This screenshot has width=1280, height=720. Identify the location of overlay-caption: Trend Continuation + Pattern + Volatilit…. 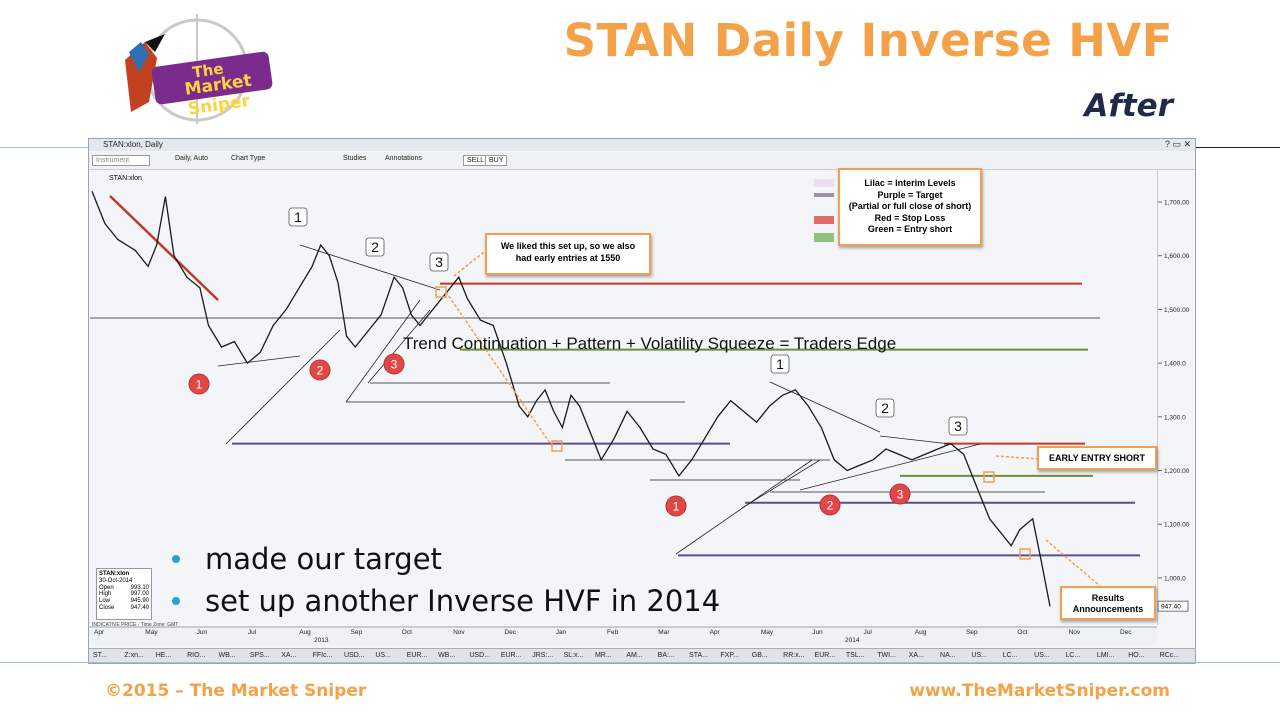
(650, 343).